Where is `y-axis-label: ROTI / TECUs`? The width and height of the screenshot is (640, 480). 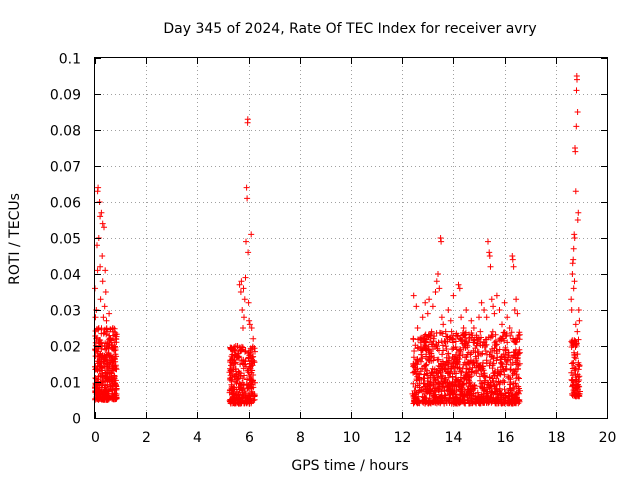
y-axis-label: ROTI / TECUs is located at coordinates (15, 239).